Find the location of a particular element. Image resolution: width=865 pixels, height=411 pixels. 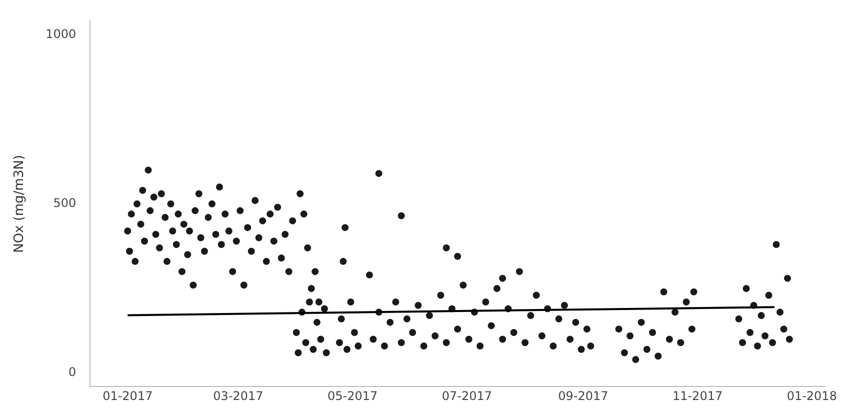

y-tick-label: 1000 is located at coordinates (61, 33).